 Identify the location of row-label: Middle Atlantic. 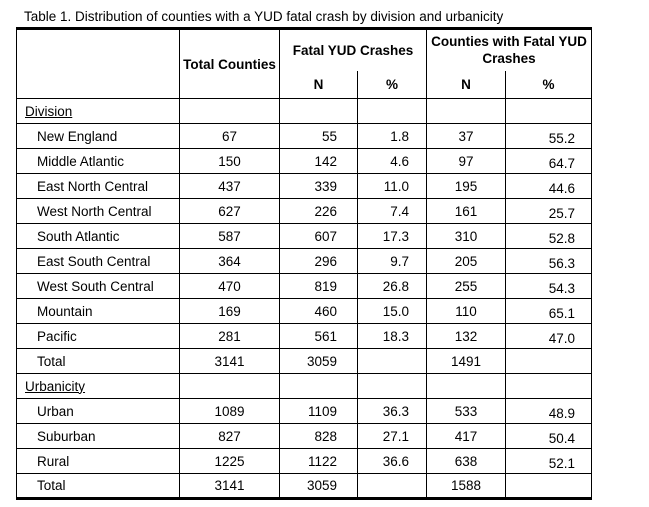
(98, 161).